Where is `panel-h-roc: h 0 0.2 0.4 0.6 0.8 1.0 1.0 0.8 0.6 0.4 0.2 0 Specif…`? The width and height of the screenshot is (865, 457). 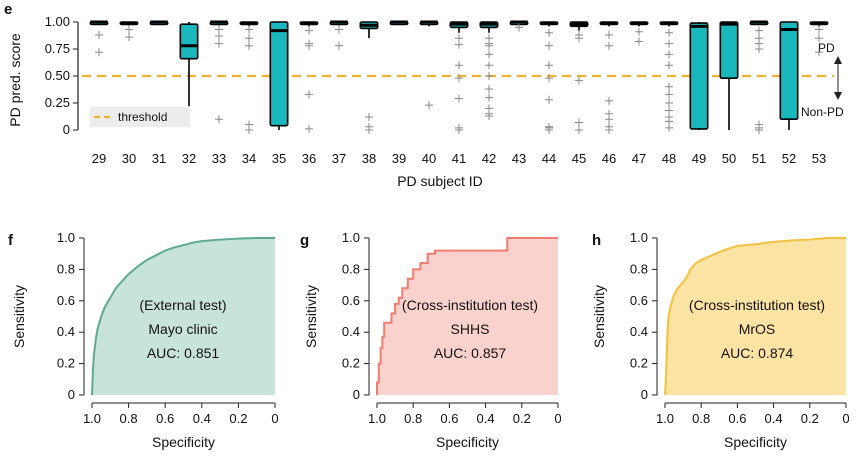 panel-h-roc: h 0 0.2 0.4 0.6 0.8 1.0 1.0 0.8 0.6 0.4 0.2 0 Specif… is located at coordinates (720, 340).